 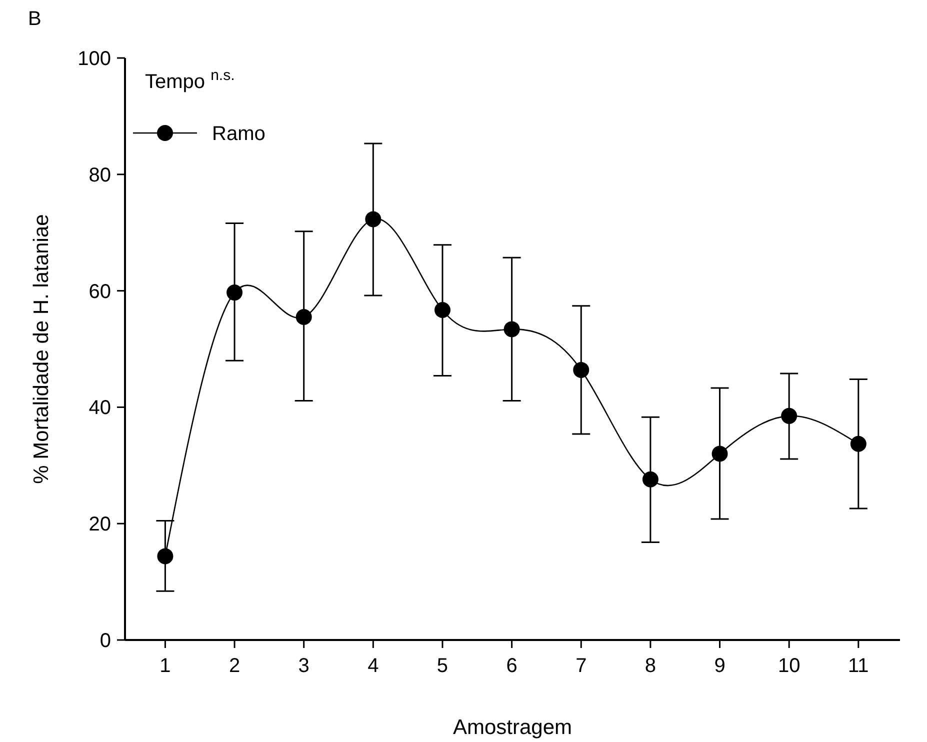 What do you see at coordinates (94, 59) in the screenshot?
I see `y-tick-label: 100` at bounding box center [94, 59].